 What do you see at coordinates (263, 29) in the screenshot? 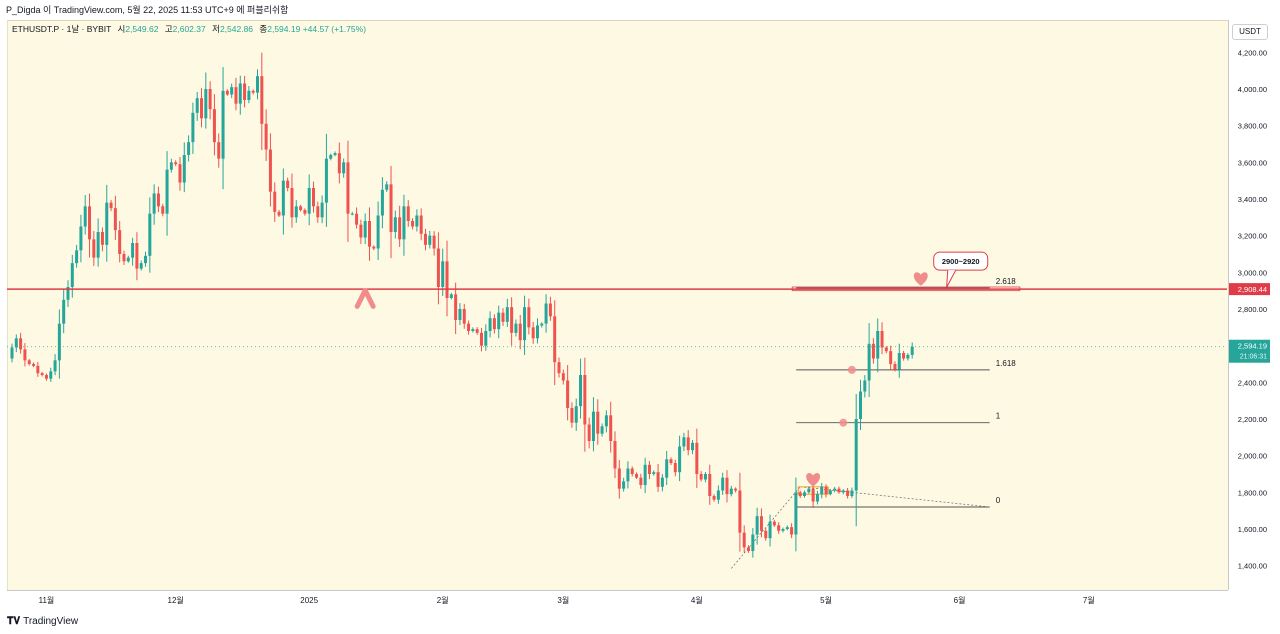
I see `close-label: 종` at bounding box center [263, 29].